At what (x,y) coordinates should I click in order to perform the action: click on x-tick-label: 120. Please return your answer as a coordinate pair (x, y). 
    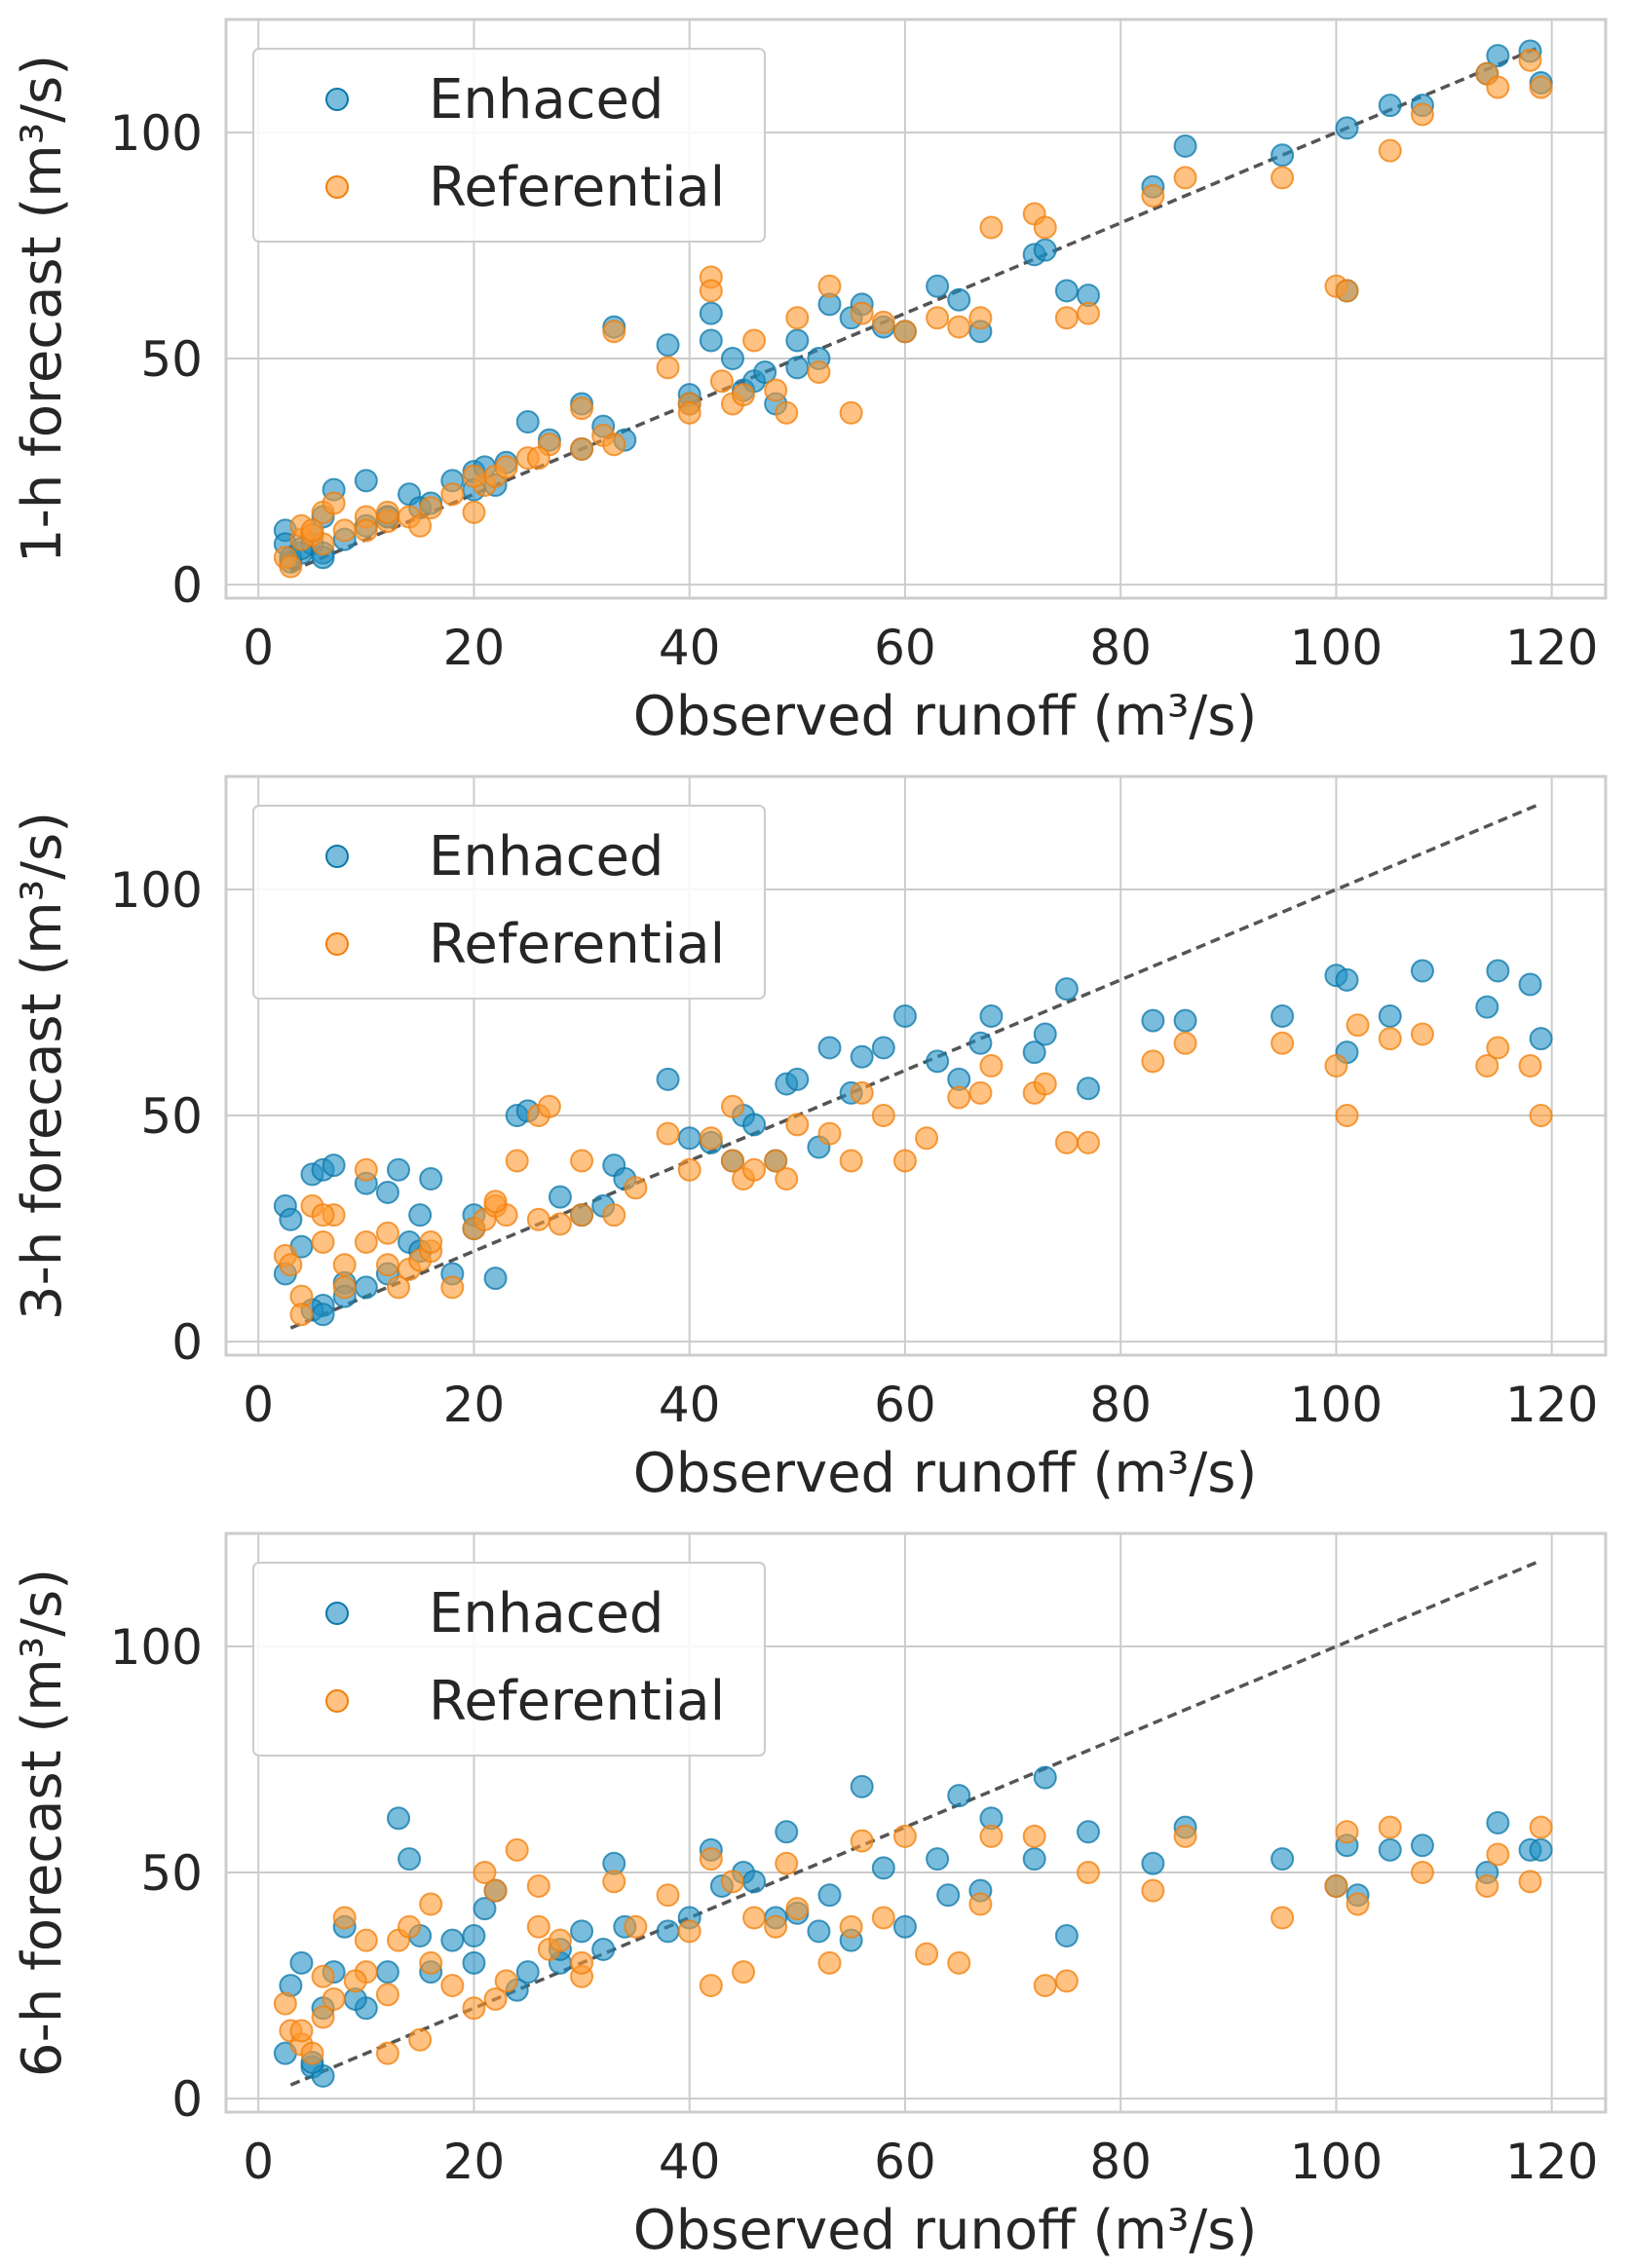
    Looking at the image, I should click on (1552, 2162).